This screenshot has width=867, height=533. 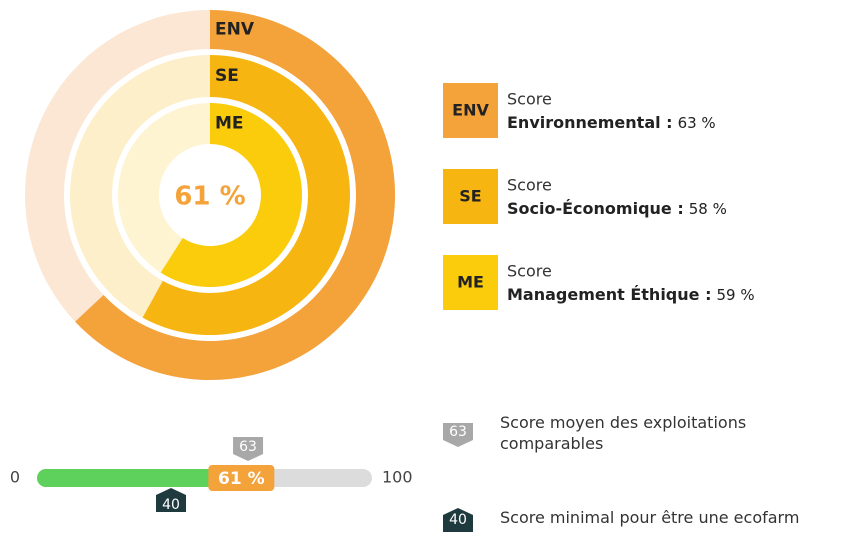 I want to click on ring-label: ME, so click(x=229, y=124).